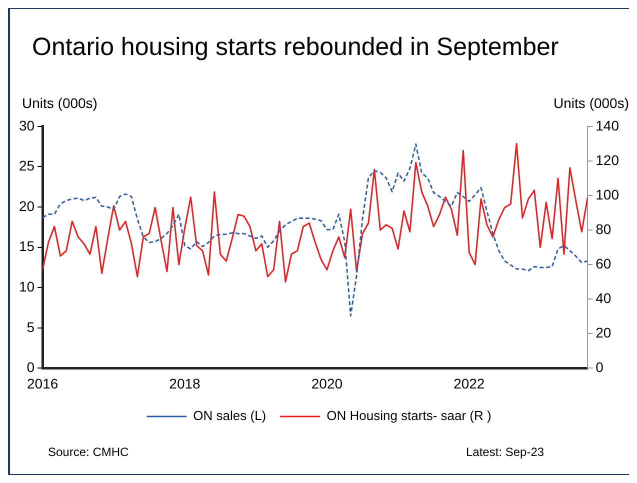  I want to click on y-tick-label: 10, so click(26, 286).